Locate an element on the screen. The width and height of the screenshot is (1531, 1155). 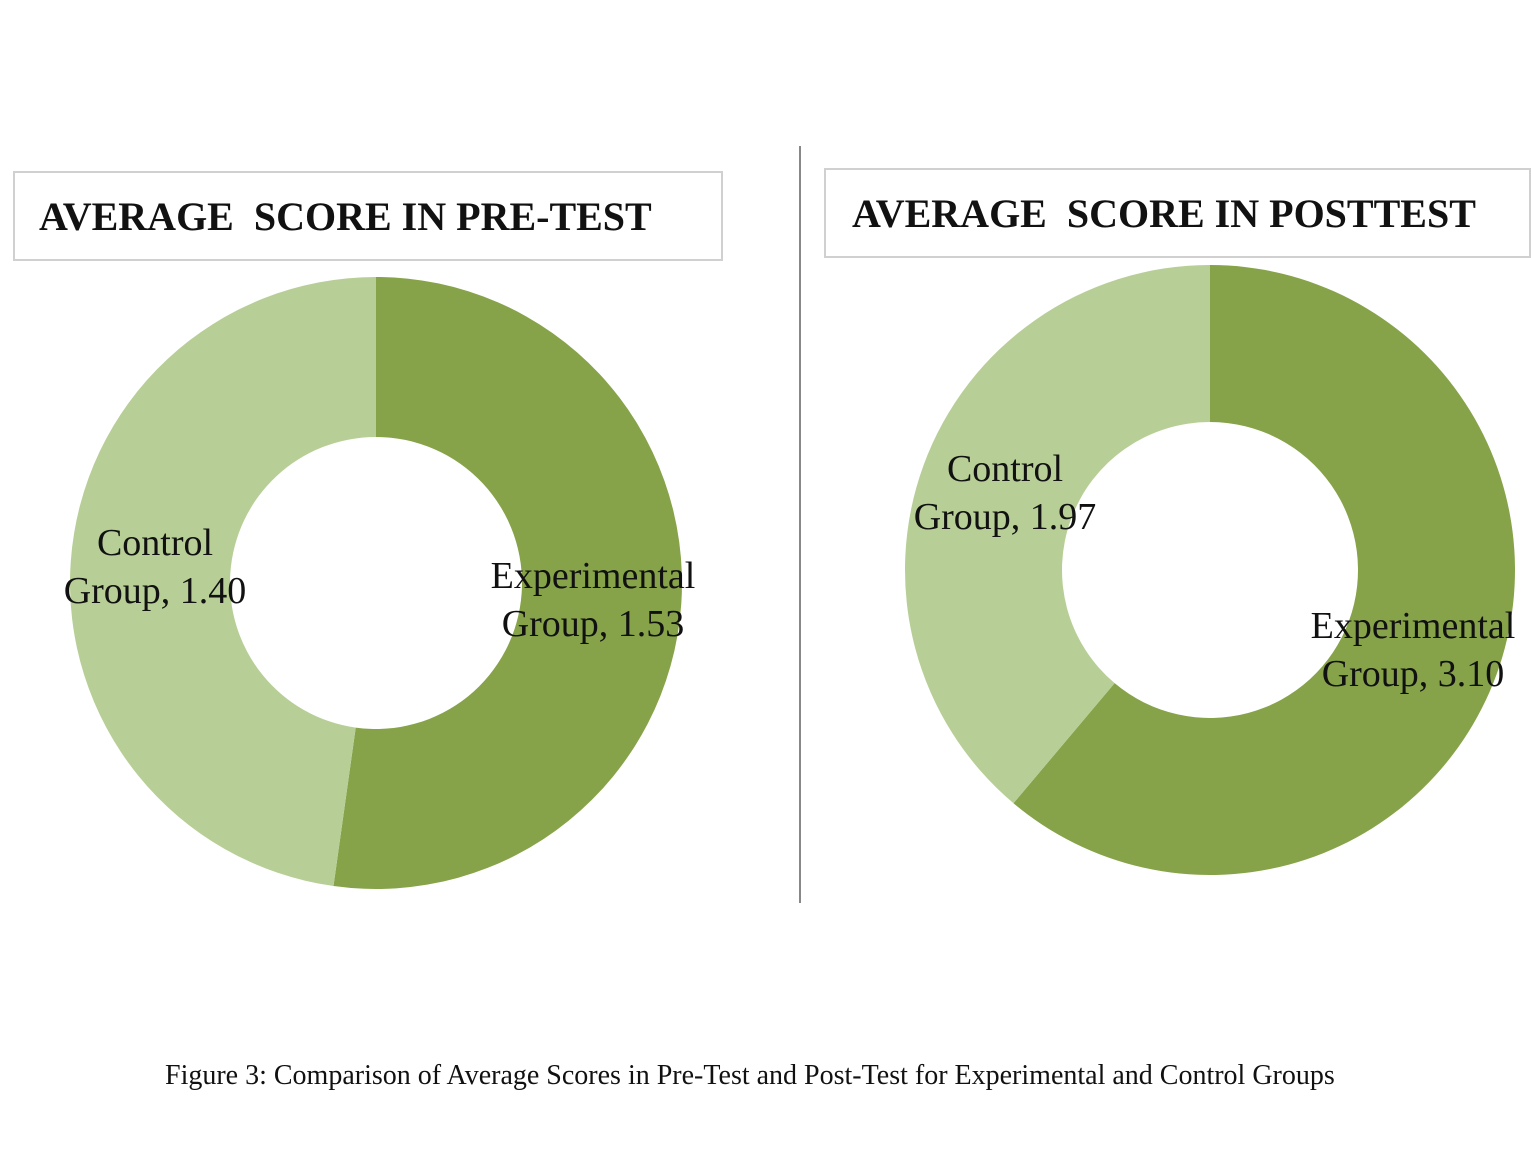
chart-title: AVERAGE SCORE IN POSTTEST is located at coordinates (1177, 213).